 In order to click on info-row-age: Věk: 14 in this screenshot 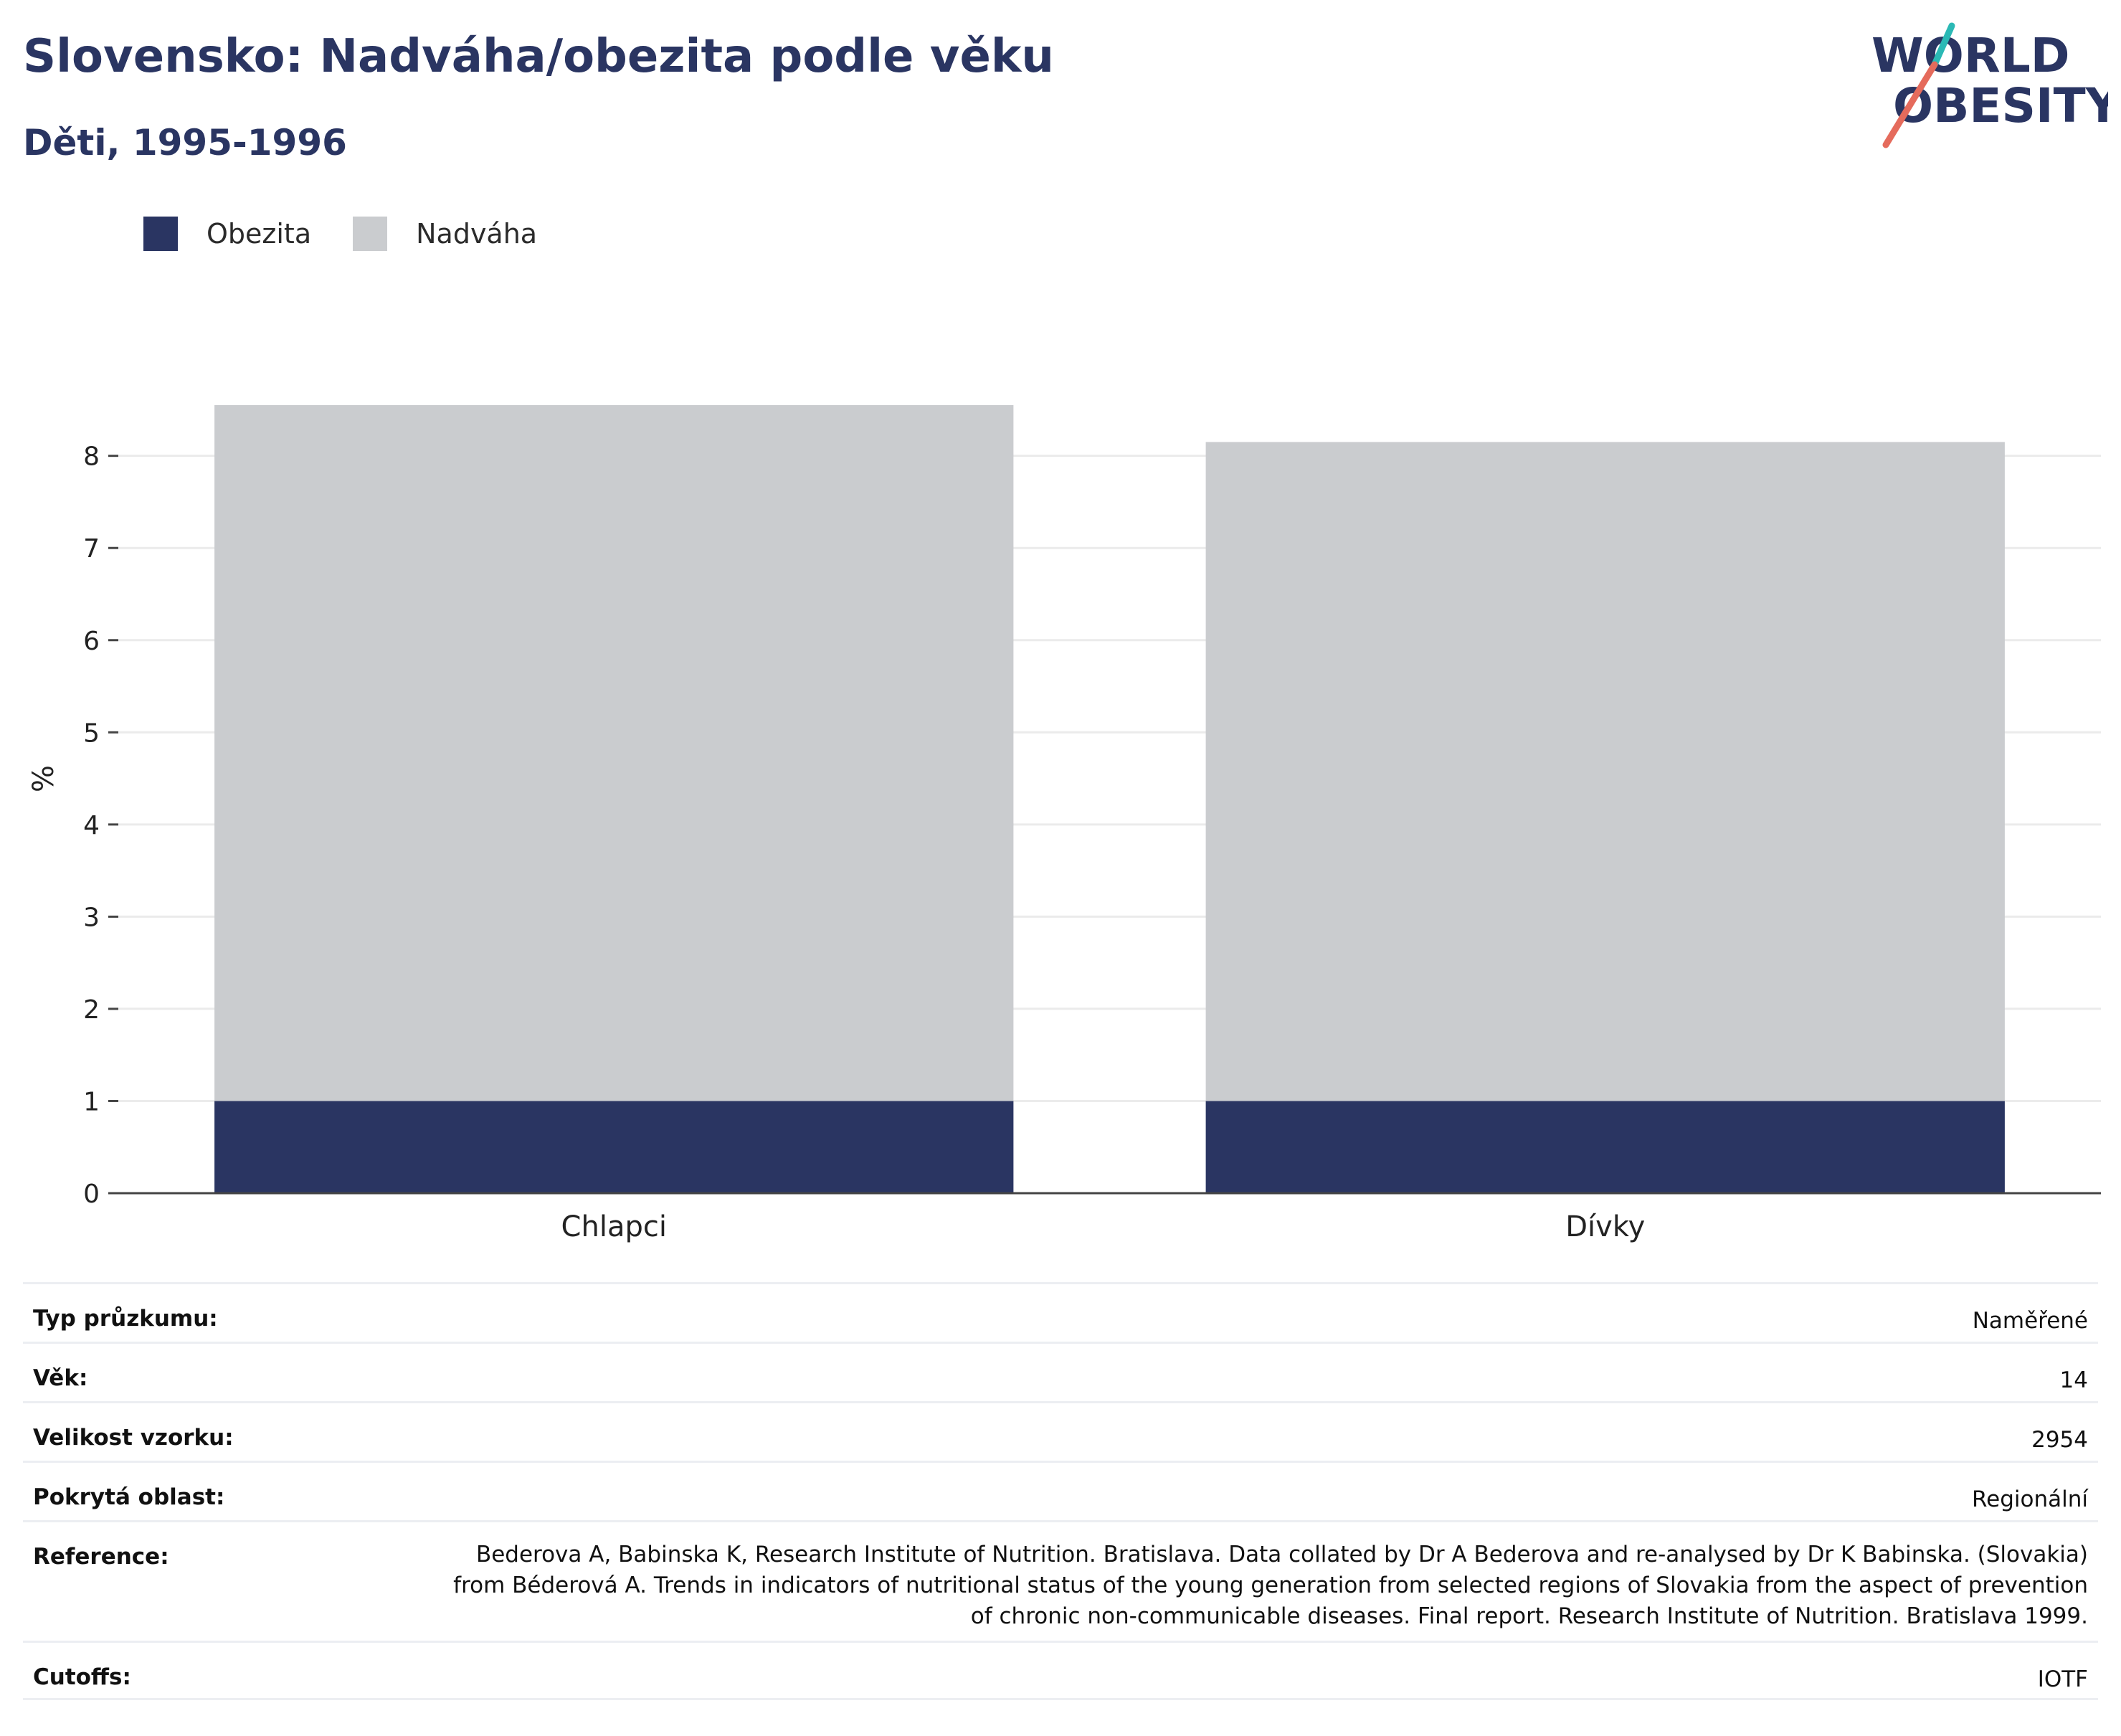, I will do `click(1060, 1371)`.